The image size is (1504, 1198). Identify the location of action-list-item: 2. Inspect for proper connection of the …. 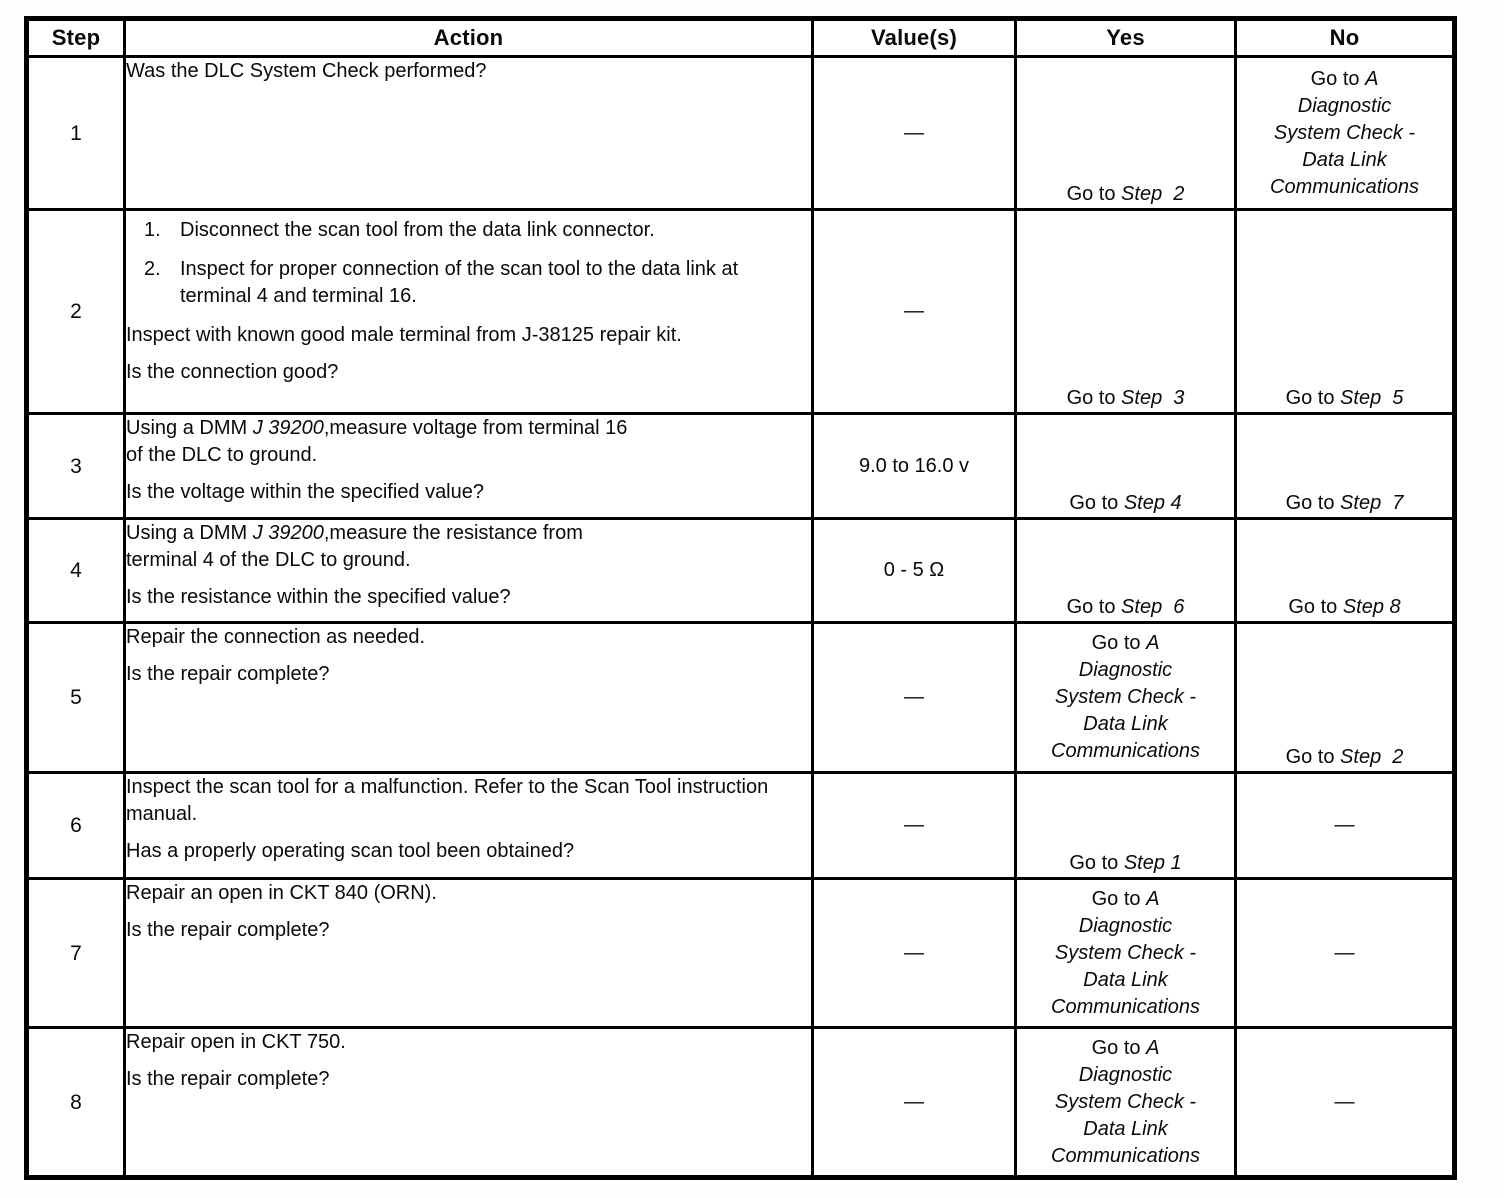
(441, 282).